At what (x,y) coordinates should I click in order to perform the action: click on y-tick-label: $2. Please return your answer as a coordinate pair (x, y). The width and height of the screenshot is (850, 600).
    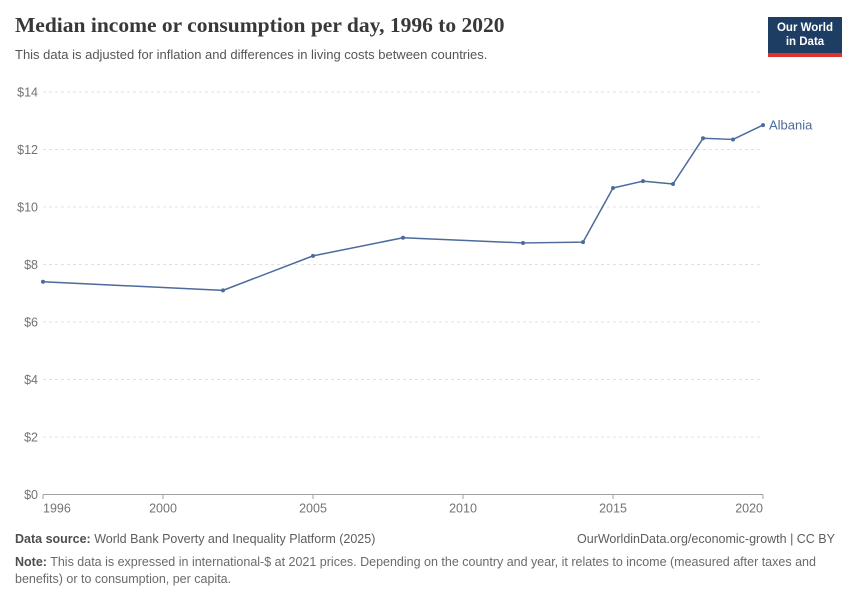
    Looking at the image, I should click on (31, 437).